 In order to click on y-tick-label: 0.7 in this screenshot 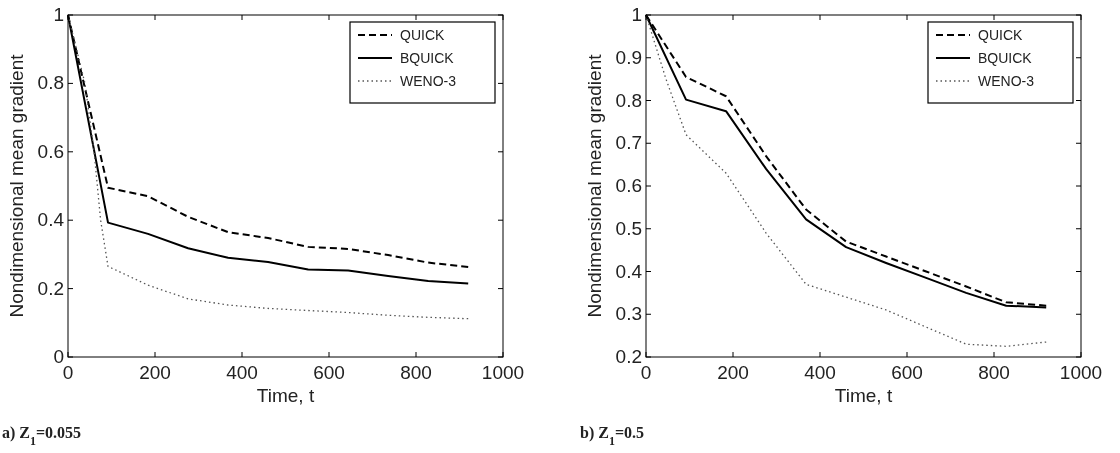, I will do `click(628, 143)`.